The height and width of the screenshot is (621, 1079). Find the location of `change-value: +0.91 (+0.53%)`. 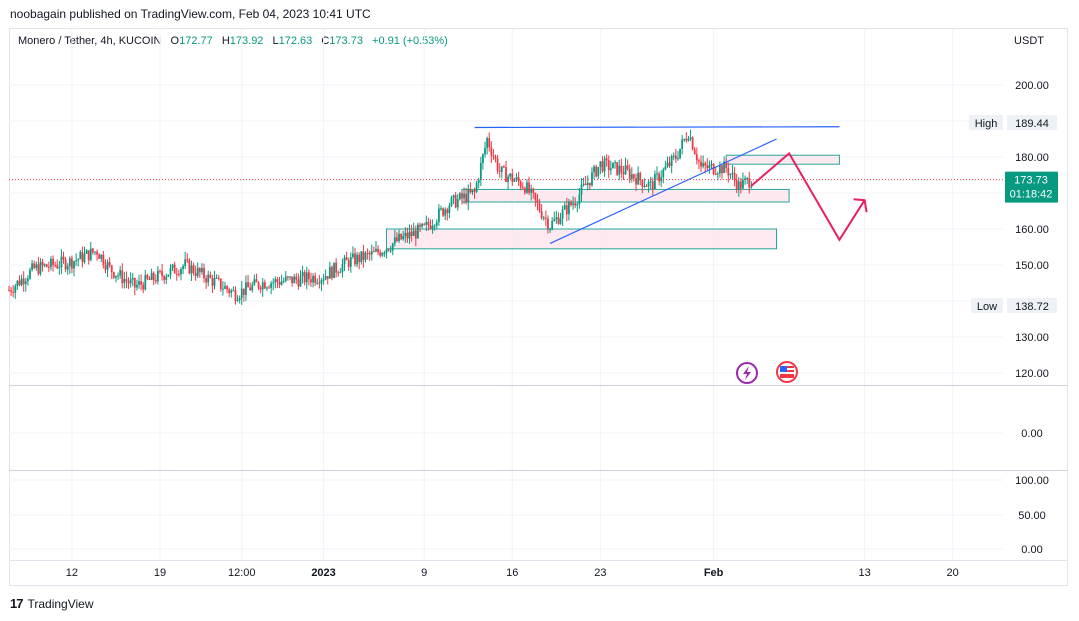

change-value: +0.91 (+0.53%) is located at coordinates (410, 41).